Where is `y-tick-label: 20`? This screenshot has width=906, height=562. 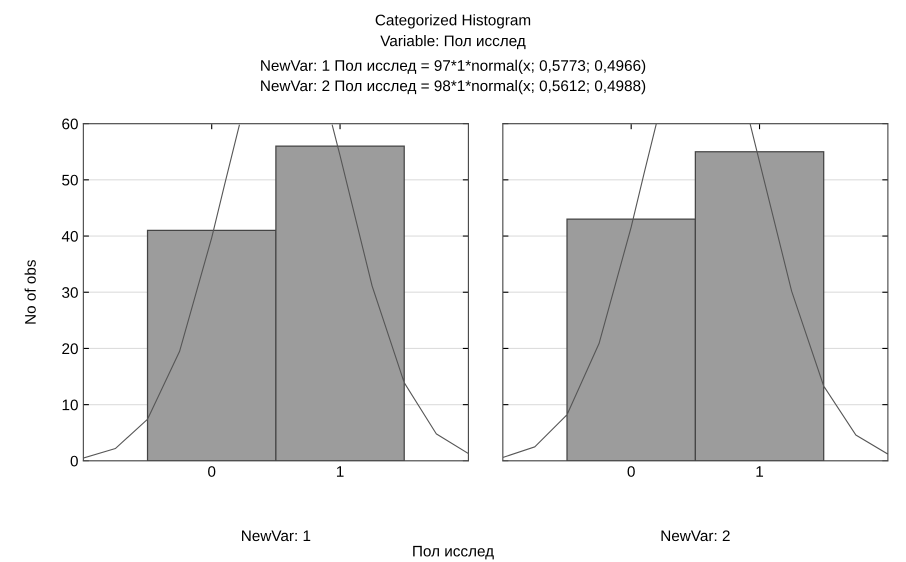 y-tick-label: 20 is located at coordinates (70, 348).